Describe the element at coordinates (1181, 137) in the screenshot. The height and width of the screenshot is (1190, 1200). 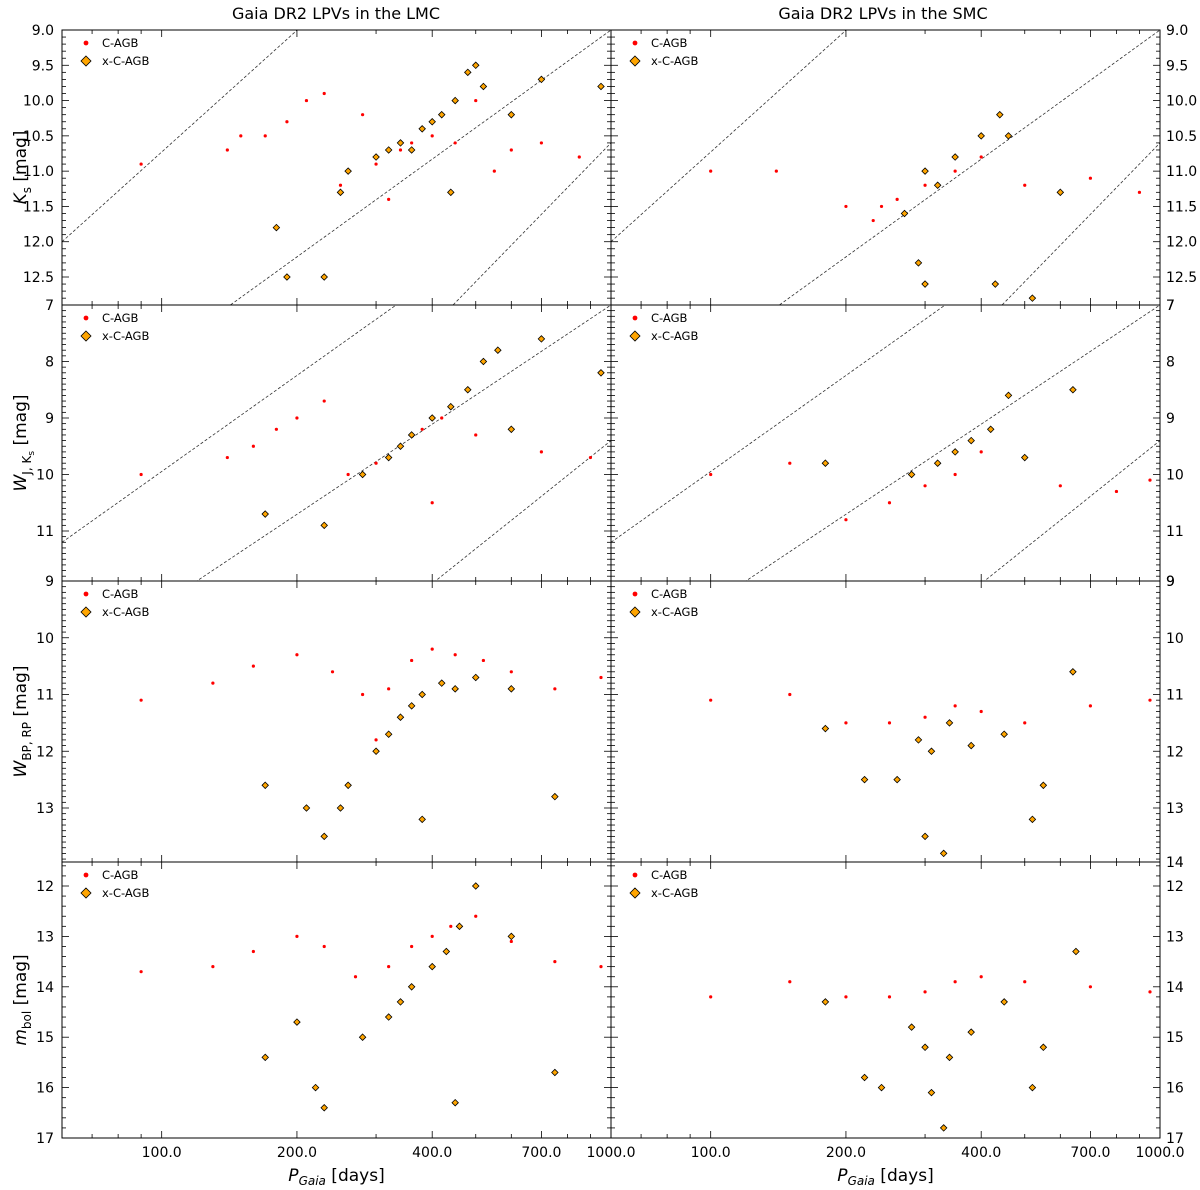
I see `y-tick-label-right: 10.5` at that location.